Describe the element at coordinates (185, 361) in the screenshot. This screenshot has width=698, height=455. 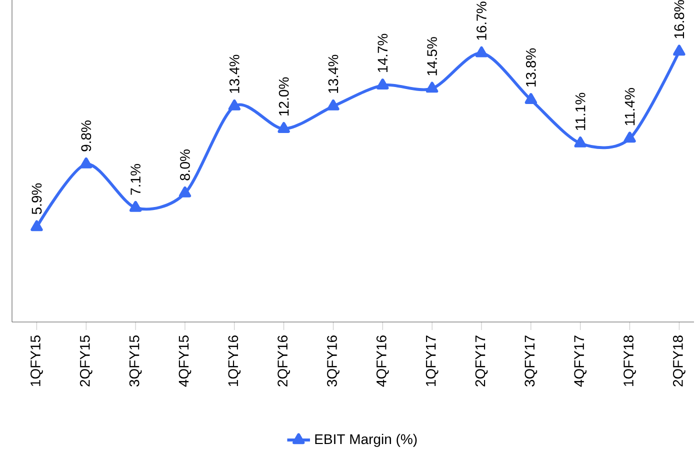
I see `x-tick-label: 4QFY15` at that location.